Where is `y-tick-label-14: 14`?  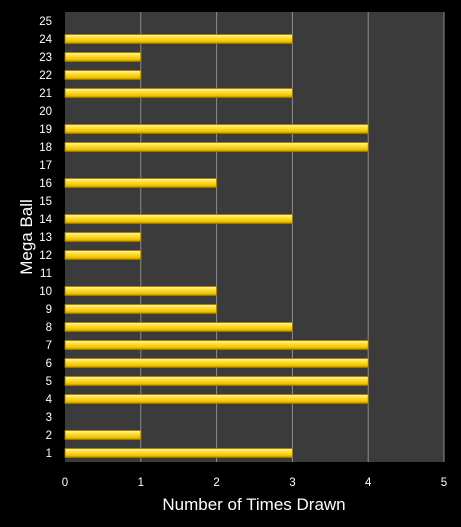 y-tick-label-14: 14 is located at coordinates (45, 220).